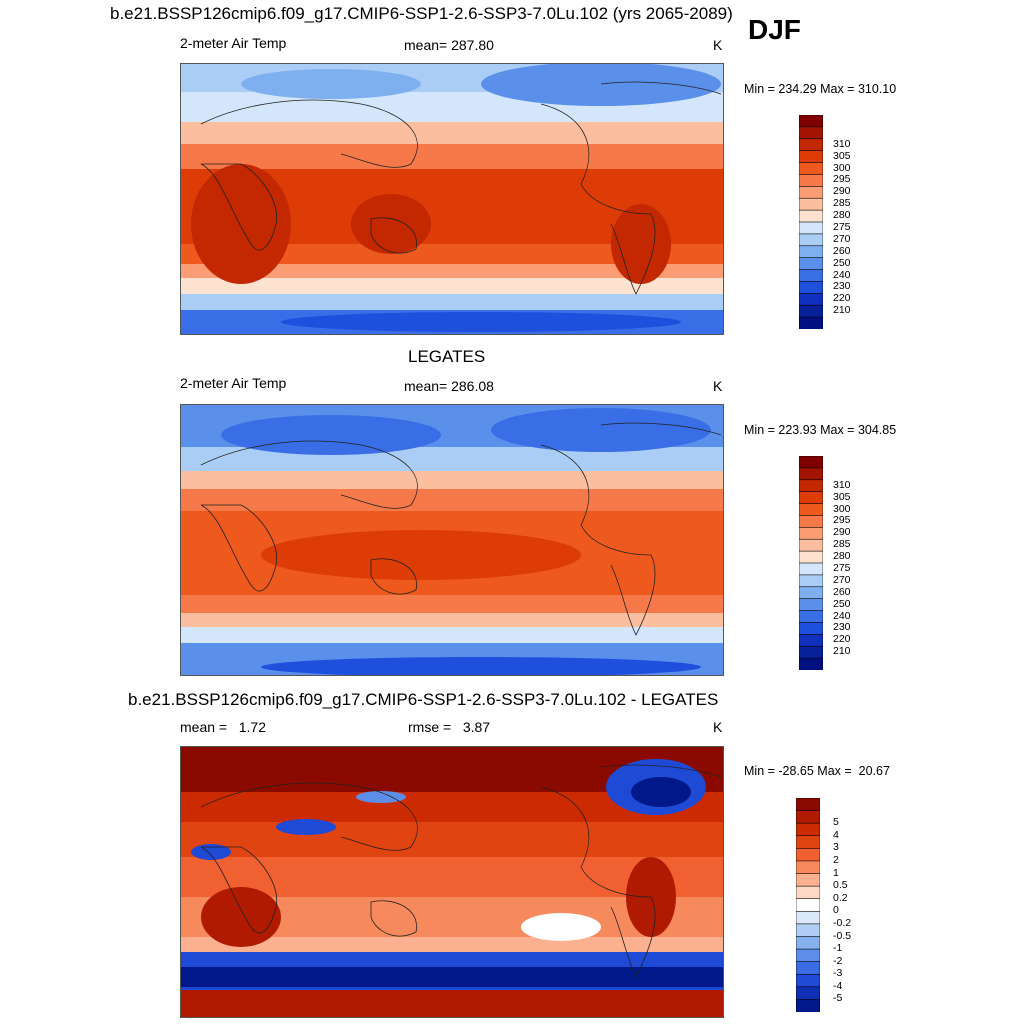 This screenshot has height=1024, width=1024. What do you see at coordinates (842, 167) in the screenshot?
I see `colorbar-tick-label: 300` at bounding box center [842, 167].